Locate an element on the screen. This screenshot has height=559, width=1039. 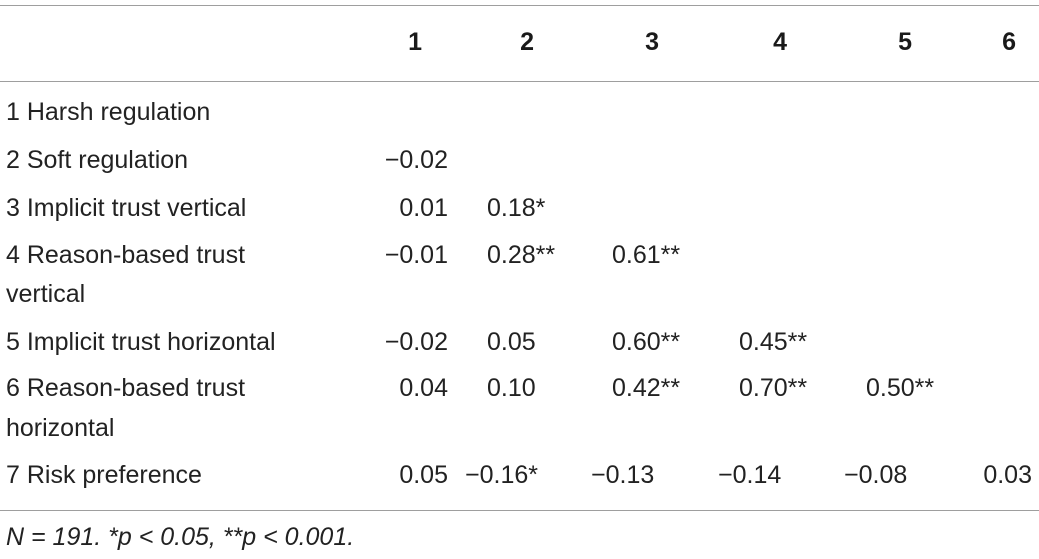
table-cell: 0.45** is located at coordinates (773, 342).